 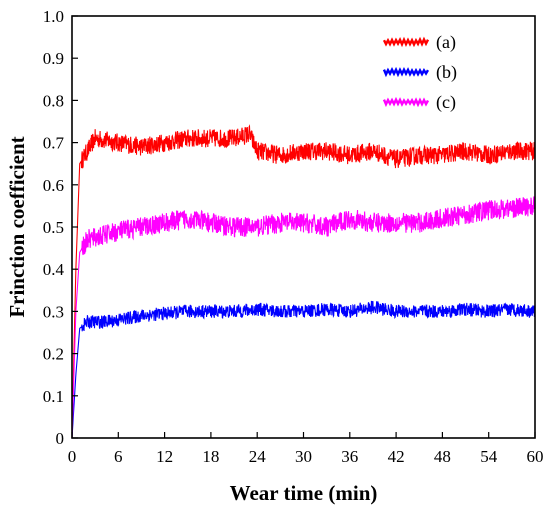 I want to click on x-tick-label: 12, so click(x=164, y=456).